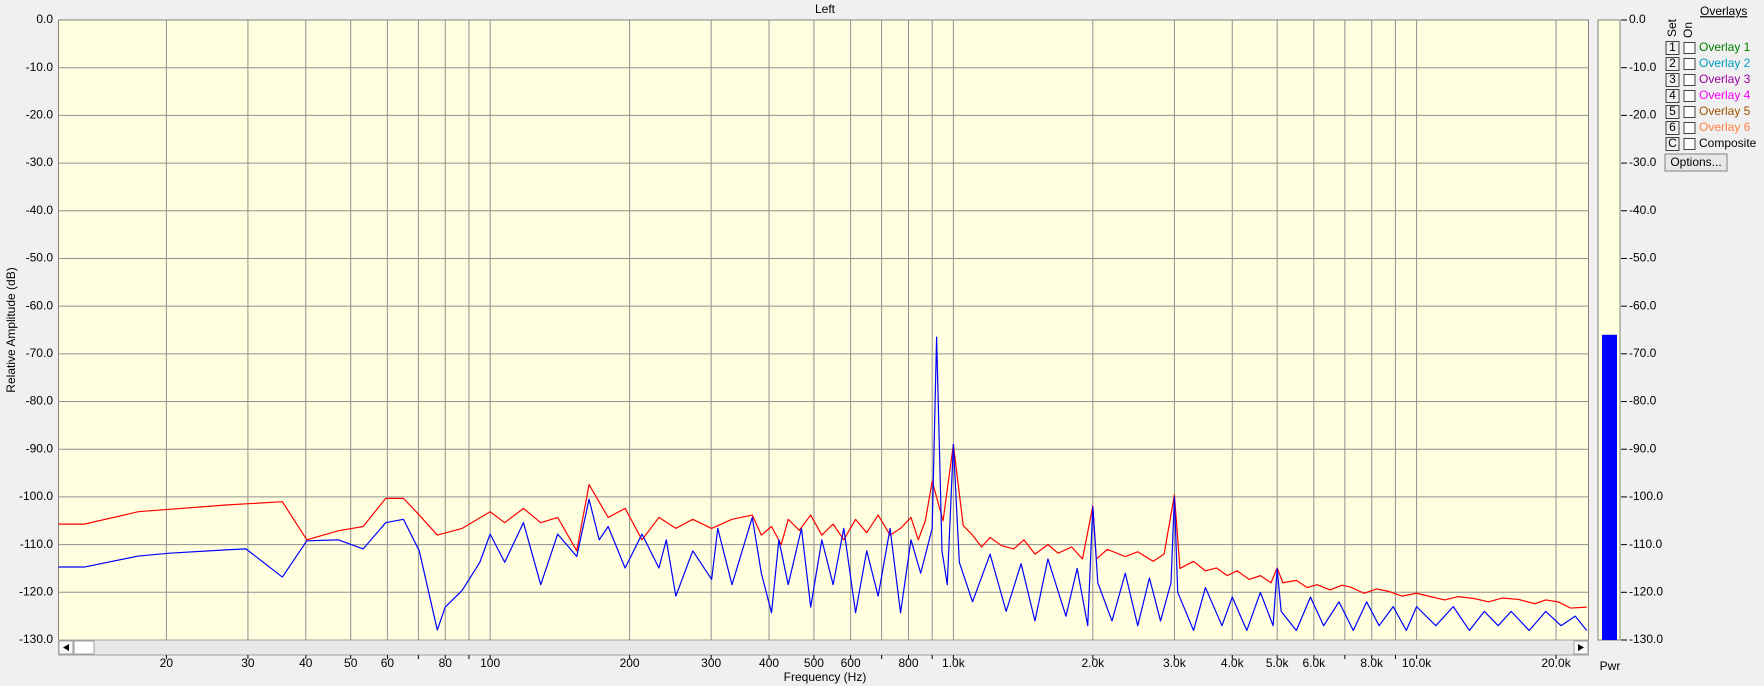  What do you see at coordinates (1688, 30) in the screenshot?
I see `on-header: On` at bounding box center [1688, 30].